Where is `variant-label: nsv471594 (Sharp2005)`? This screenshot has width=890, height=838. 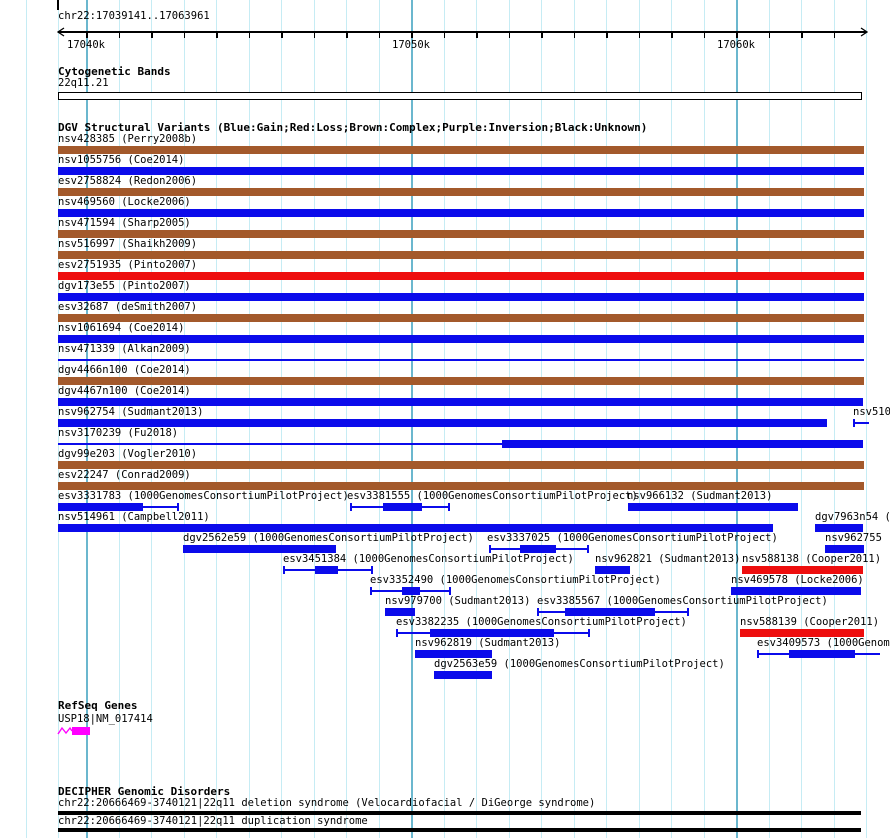 variant-label: nsv471594 (Sharp2005) is located at coordinates (124, 223).